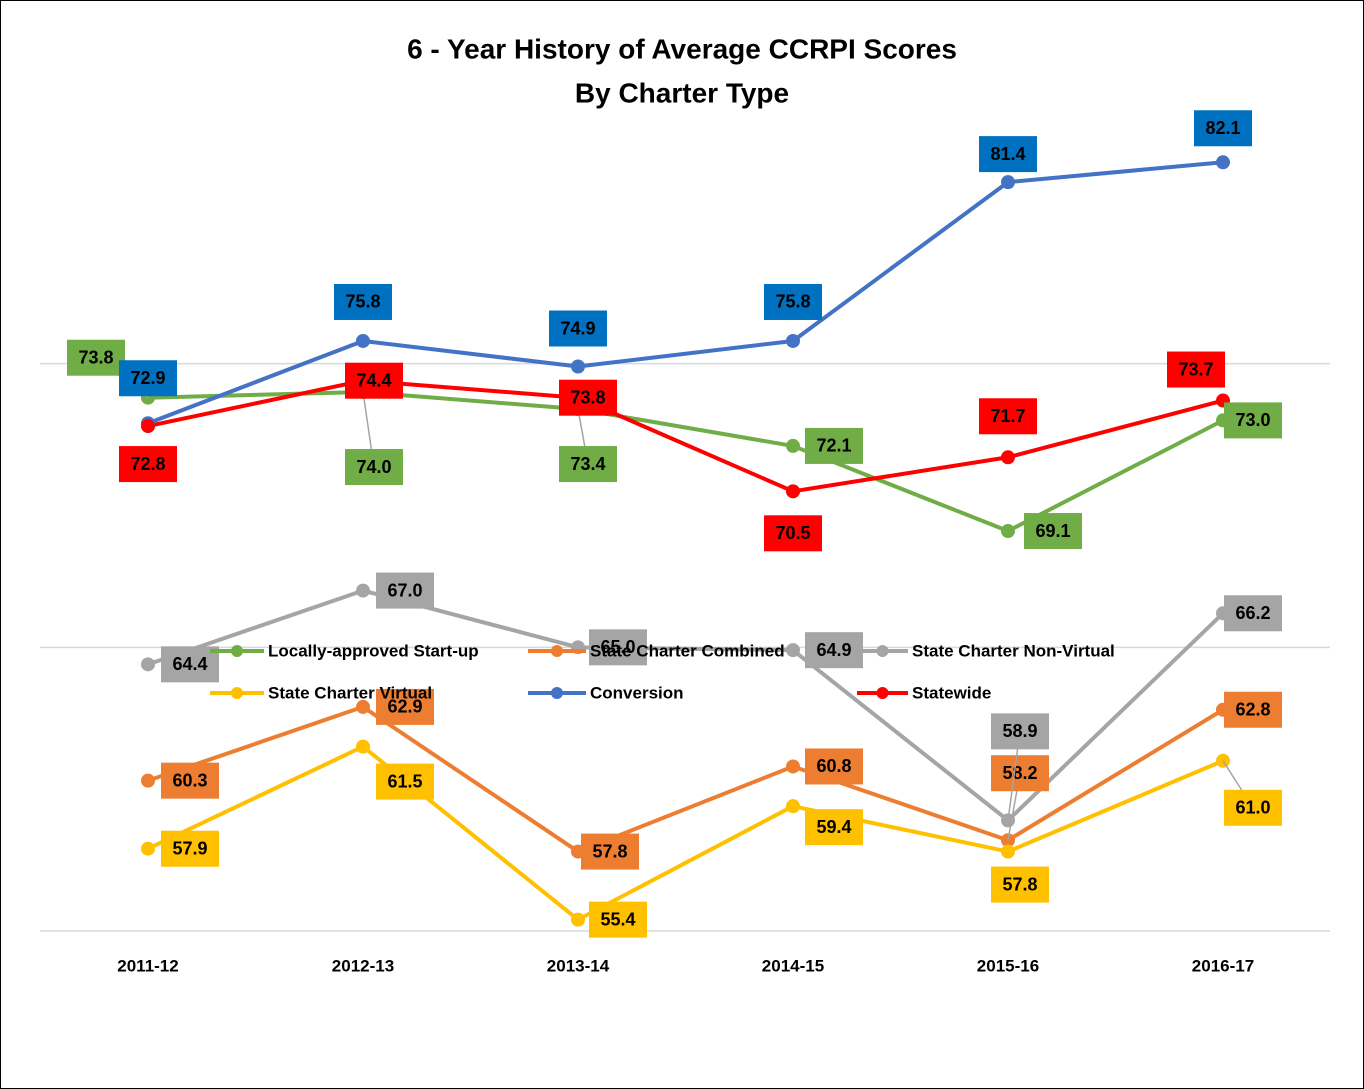 The image size is (1364, 1089). What do you see at coordinates (1013, 650) in the screenshot?
I see `legend-label: State Charter Non-Virtual` at bounding box center [1013, 650].